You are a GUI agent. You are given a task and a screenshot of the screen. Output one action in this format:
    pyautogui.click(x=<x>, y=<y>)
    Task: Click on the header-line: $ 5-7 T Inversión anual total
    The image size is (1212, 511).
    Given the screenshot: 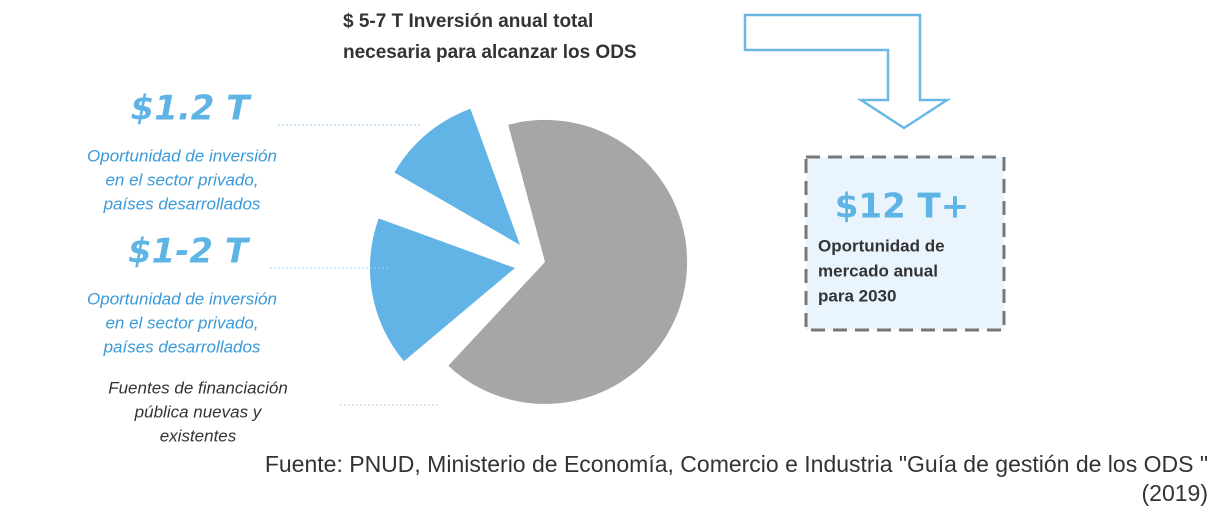 What is the action you would take?
    pyautogui.click(x=468, y=21)
    